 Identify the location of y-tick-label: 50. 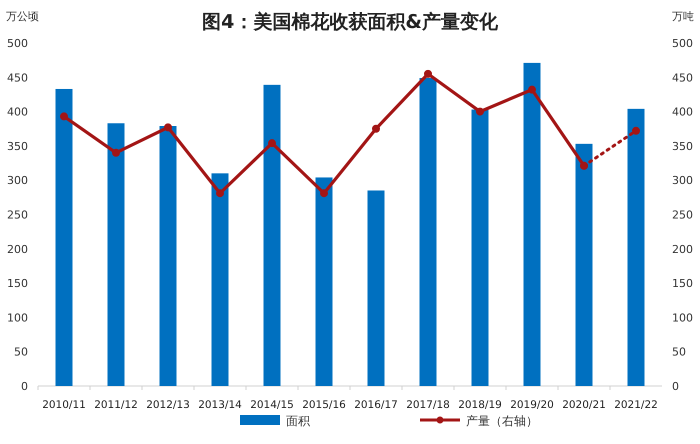
(21, 352).